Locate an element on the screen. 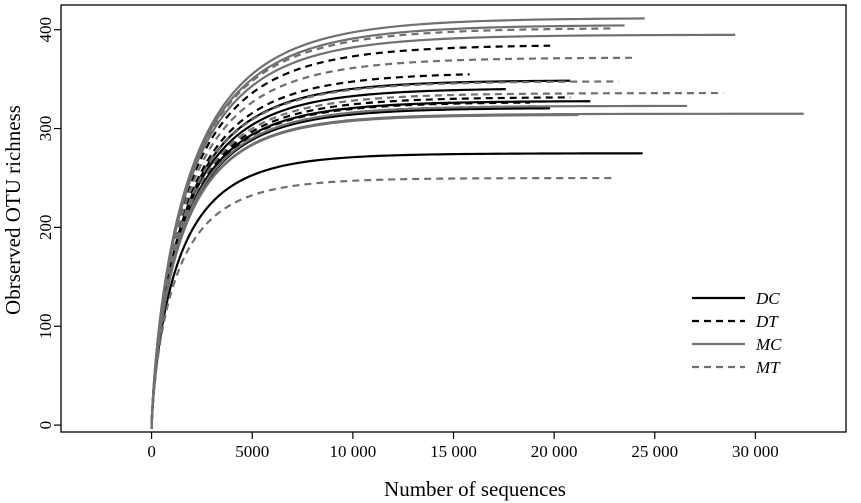 The height and width of the screenshot is (503, 861). legend-label-mc: MC is located at coordinates (768, 344).